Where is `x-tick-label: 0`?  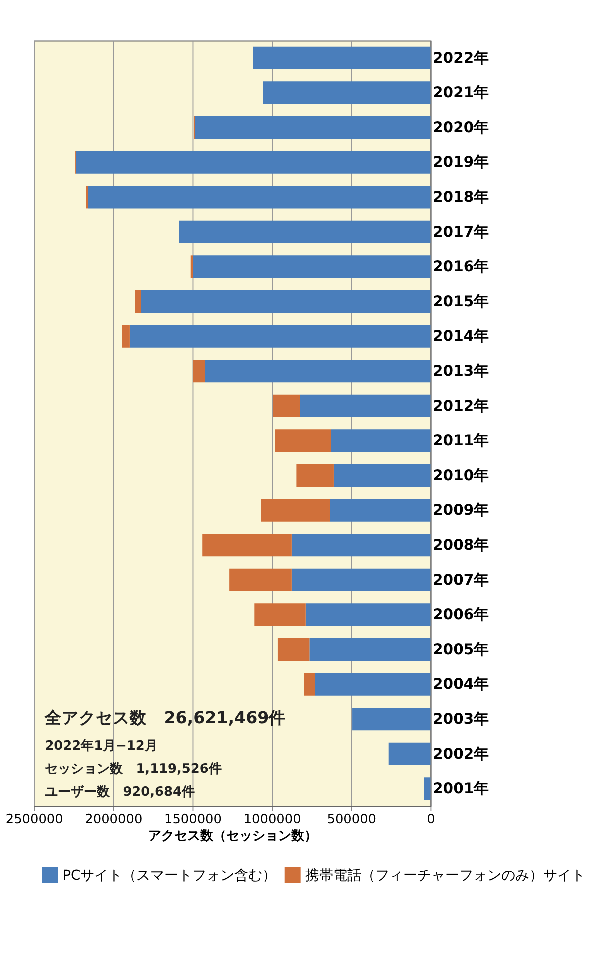
x-tick-label: 0 is located at coordinates (431, 820).